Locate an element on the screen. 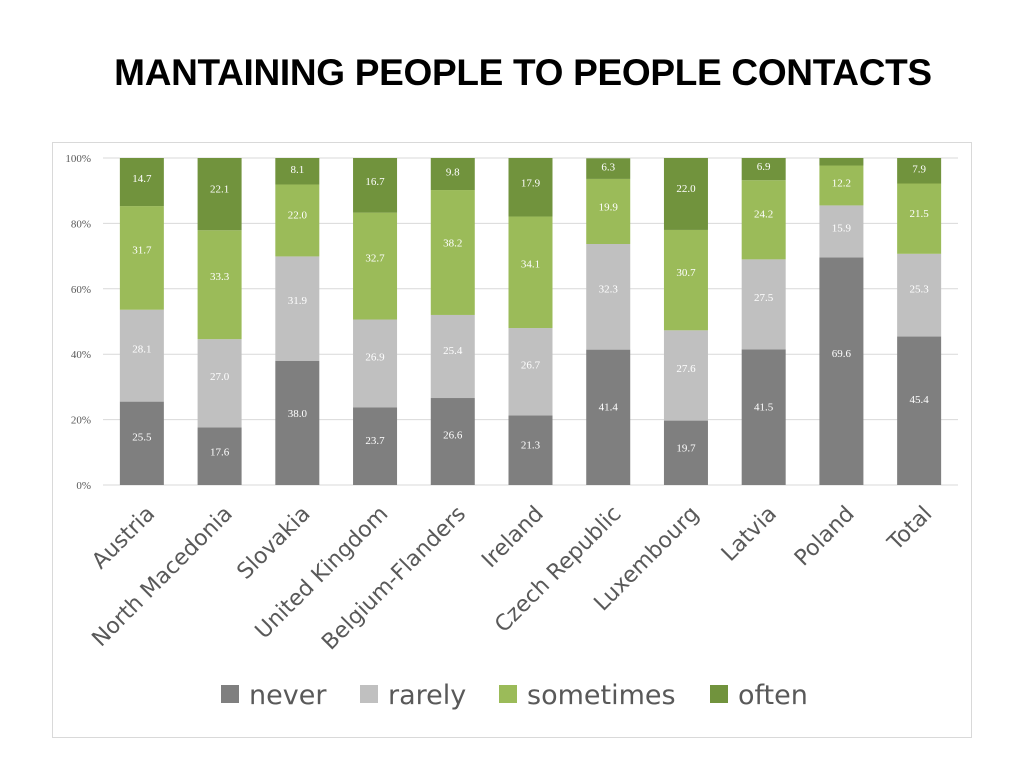 This screenshot has height=768, width=1024. data-label: 6.3 is located at coordinates (608, 167).